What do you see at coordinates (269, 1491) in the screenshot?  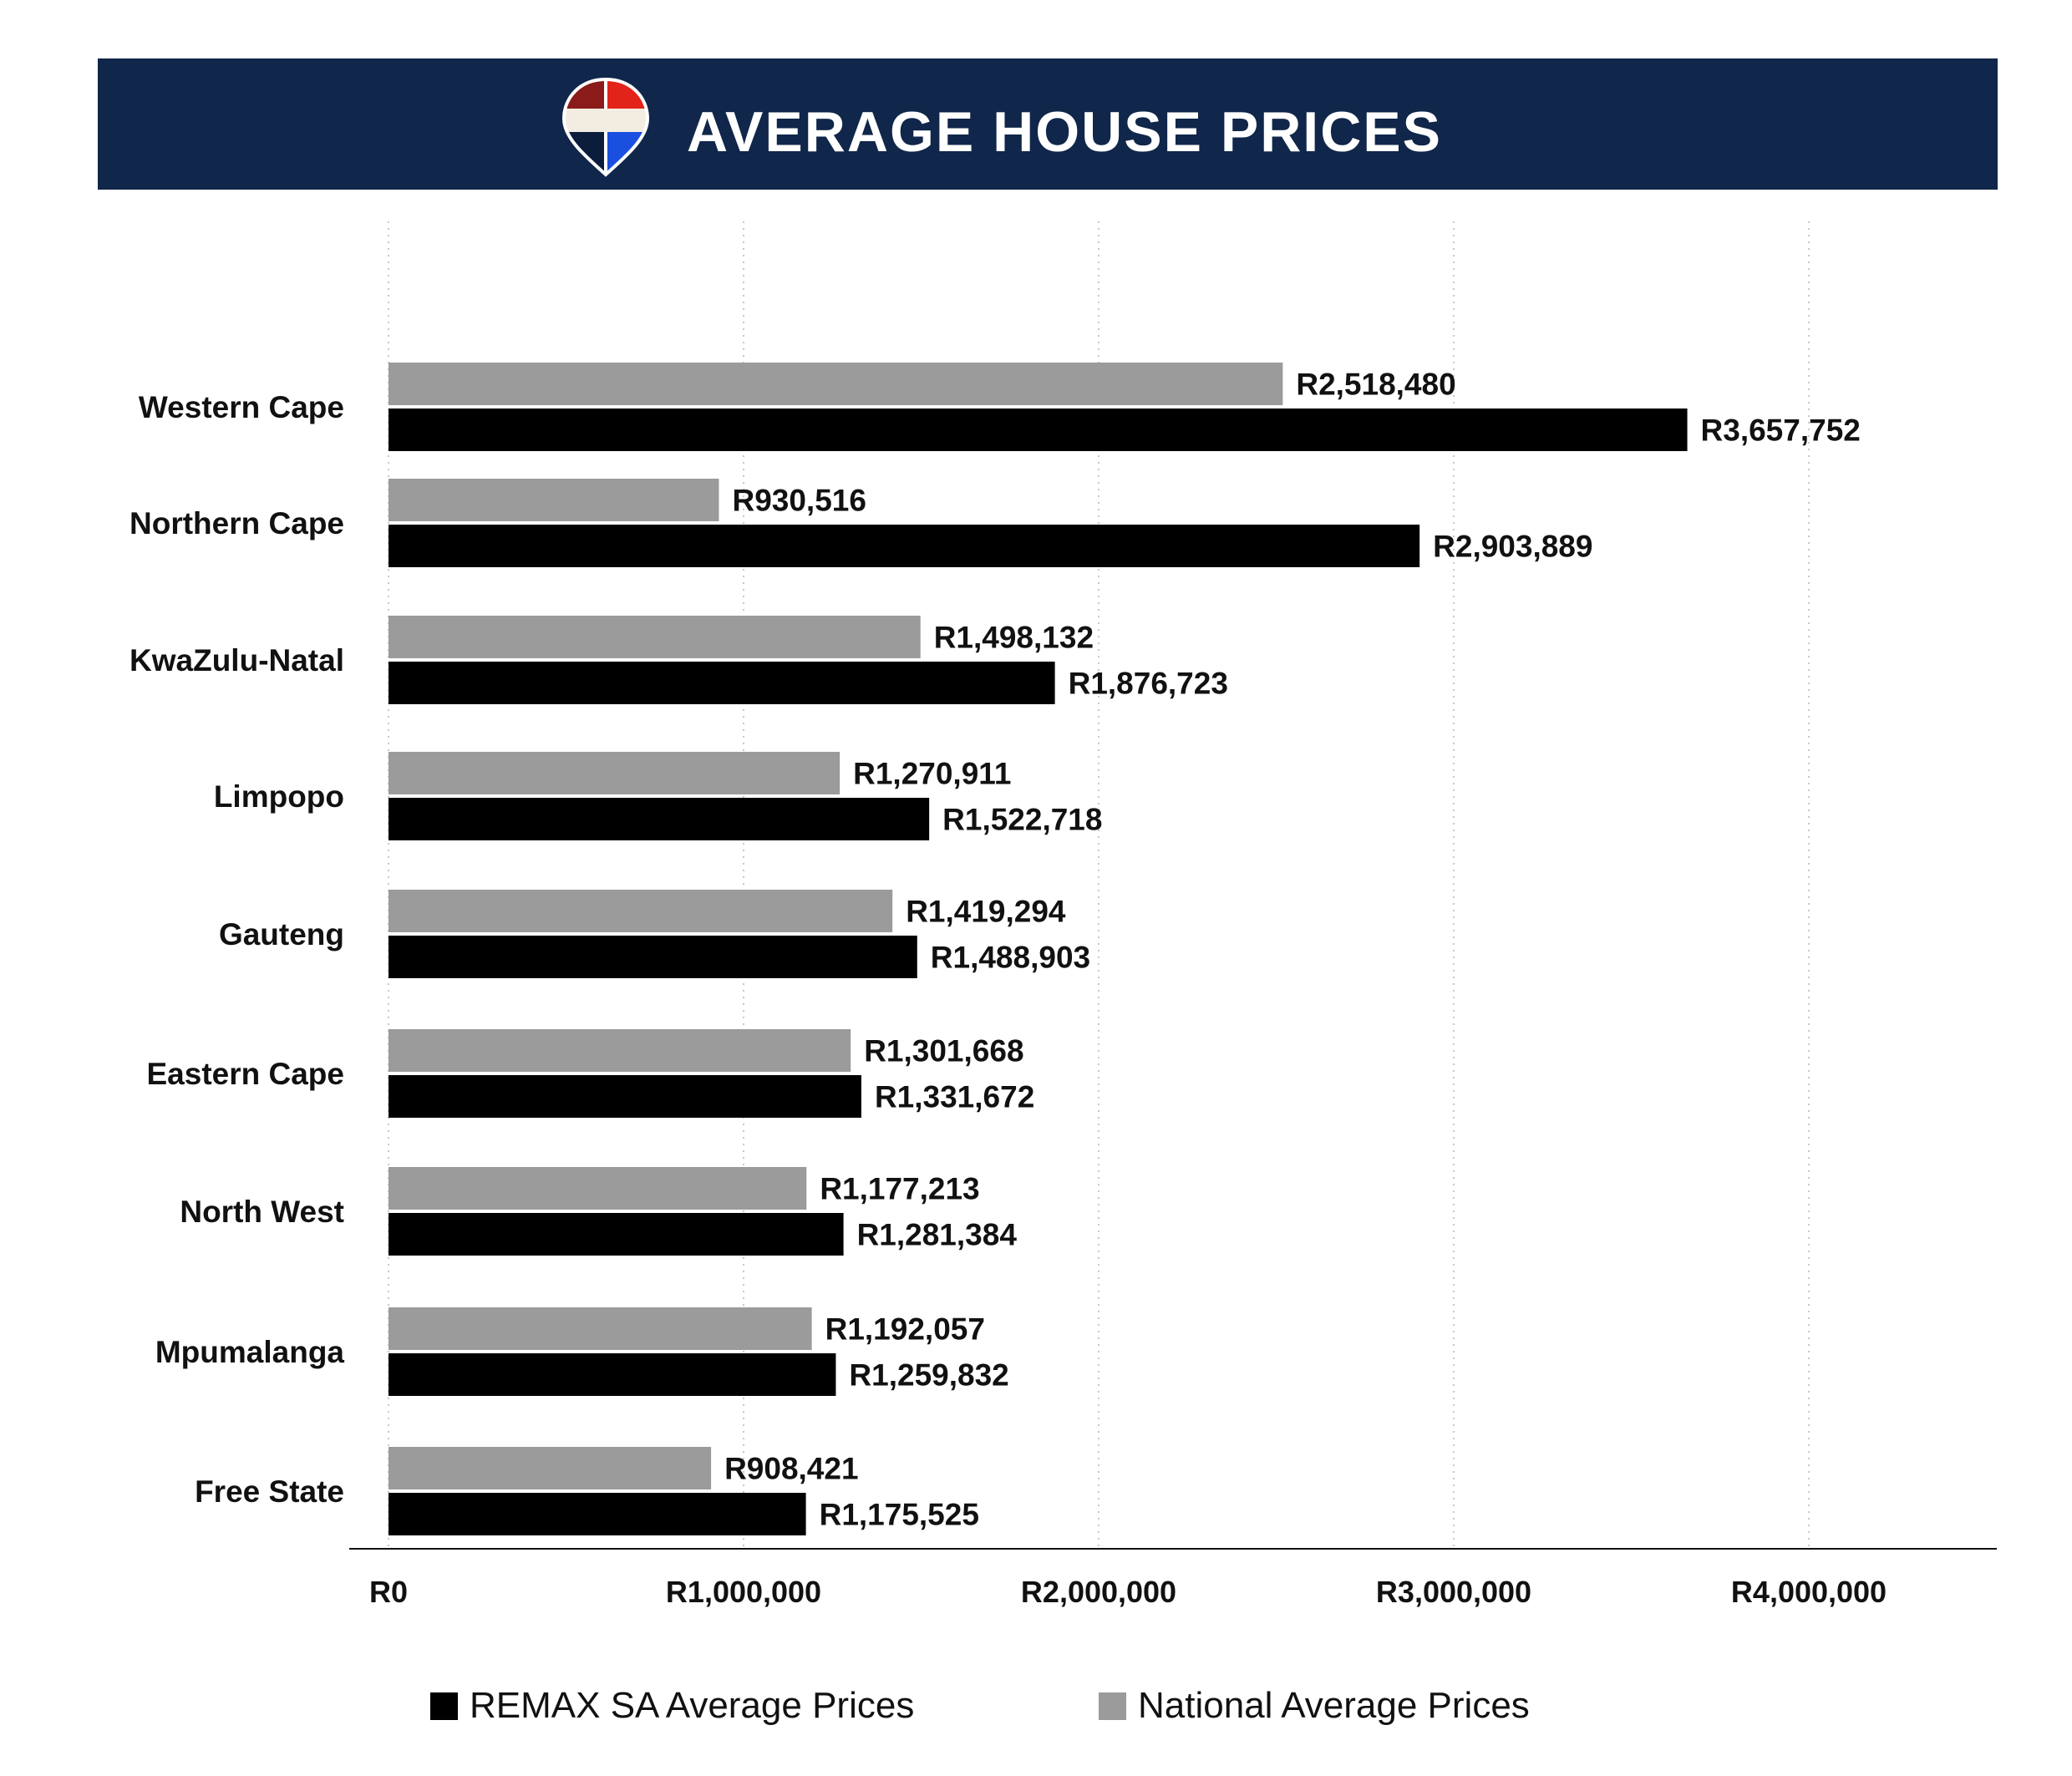 I see `category-label: Free State` at bounding box center [269, 1491].